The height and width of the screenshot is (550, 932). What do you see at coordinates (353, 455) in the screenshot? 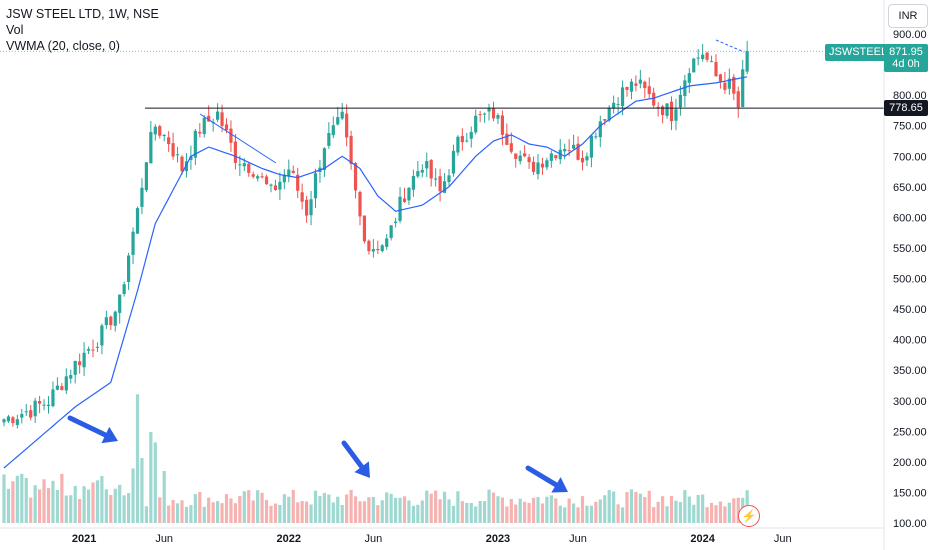
I see `annotation-arrow-shaft` at bounding box center [353, 455].